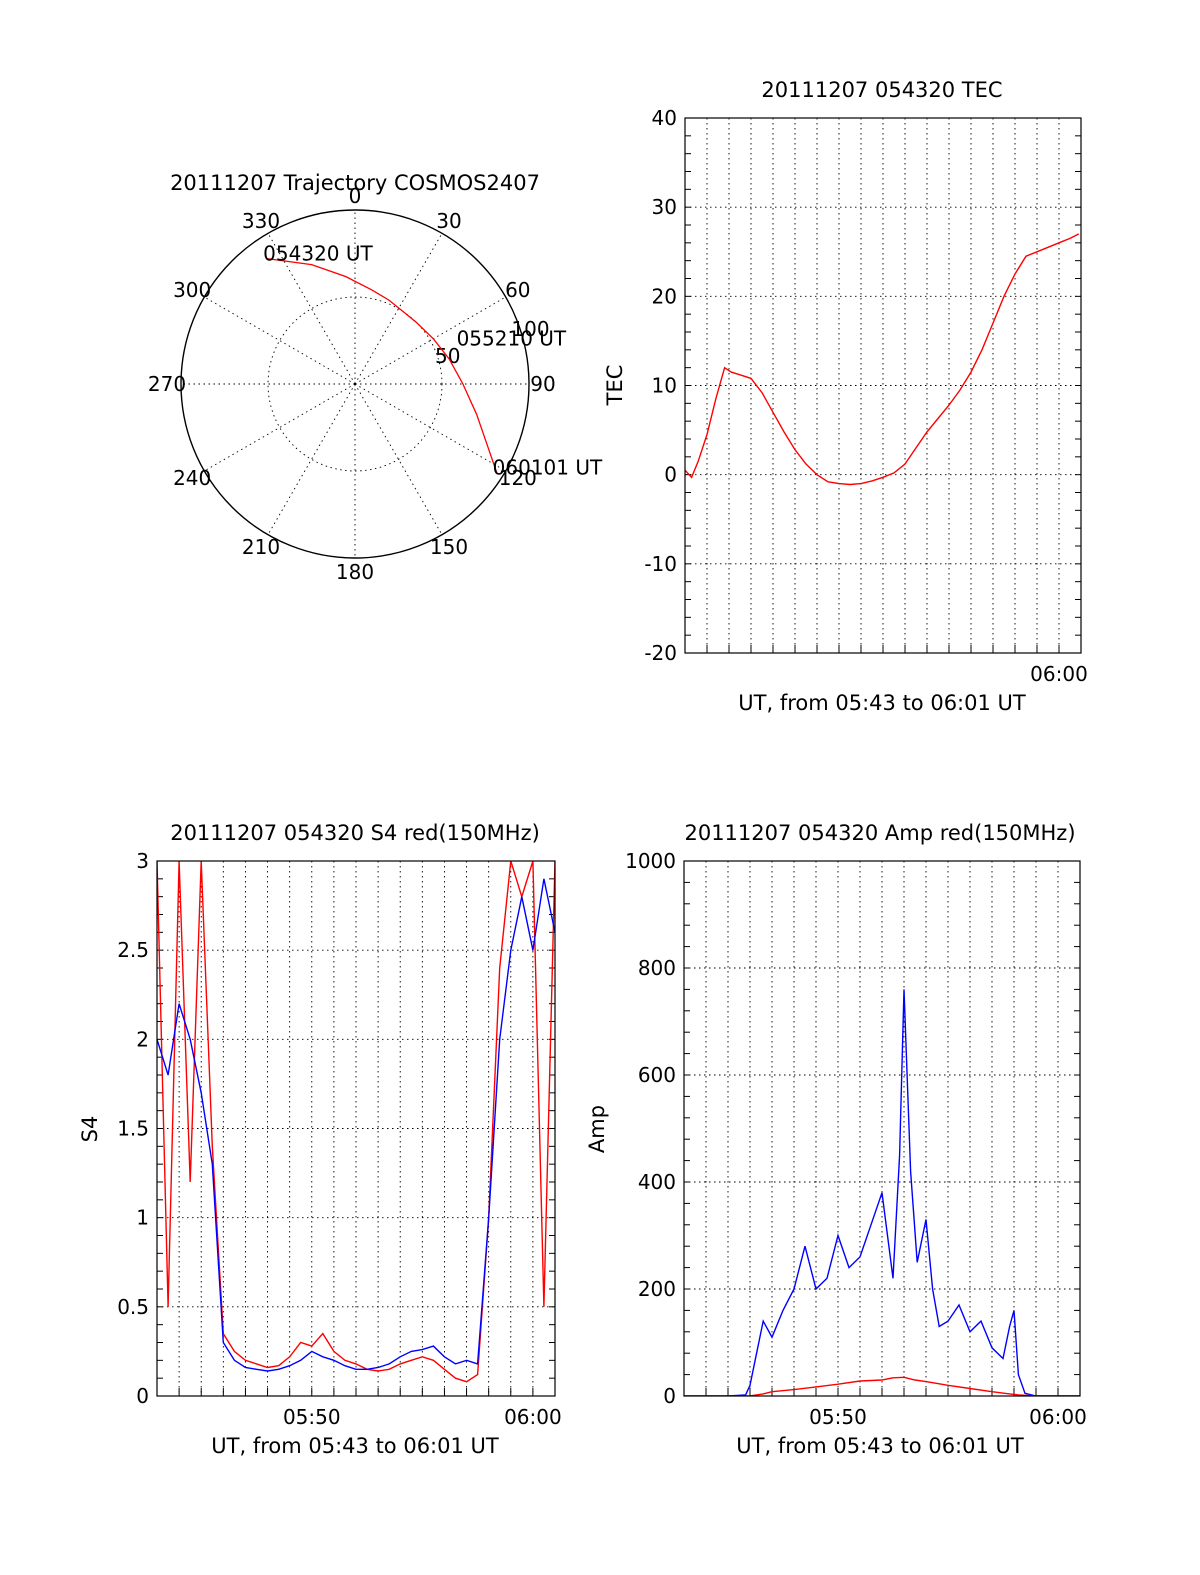 This screenshot has width=1200, height=1575. I want to click on polar-outer-circle, so click(355, 384).